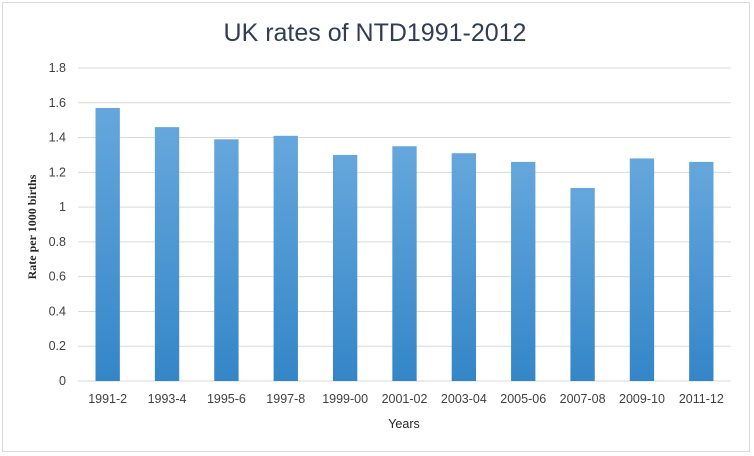  Describe the element at coordinates (57, 68) in the screenshot. I see `y-tick-label: 1.8` at that location.